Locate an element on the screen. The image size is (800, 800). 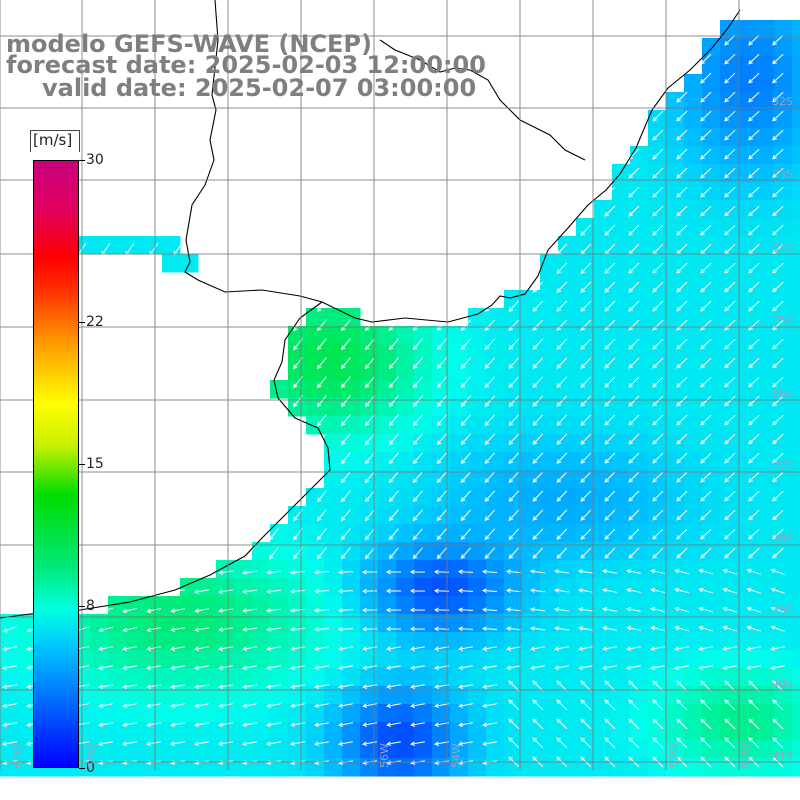
latitude-label: 37S is located at coordinates (782, 466).